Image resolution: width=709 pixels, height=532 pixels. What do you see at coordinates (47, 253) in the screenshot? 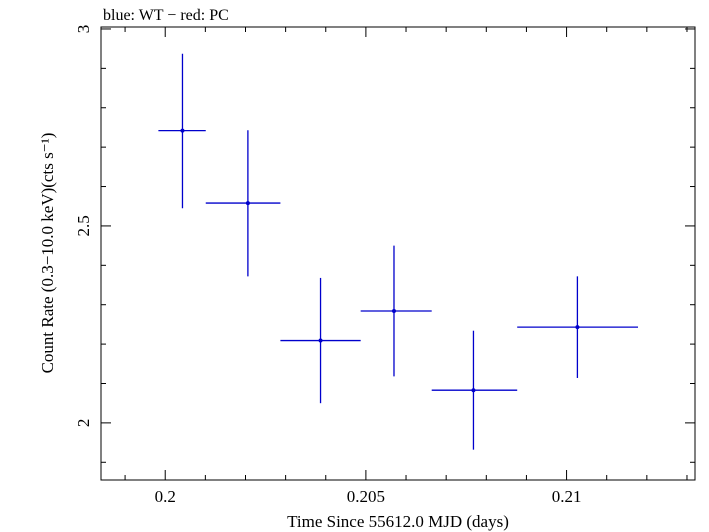
I see `y-axis-label: Count Rate (0.3−10.0 keV)(cts s⁻¹)` at bounding box center [47, 253].